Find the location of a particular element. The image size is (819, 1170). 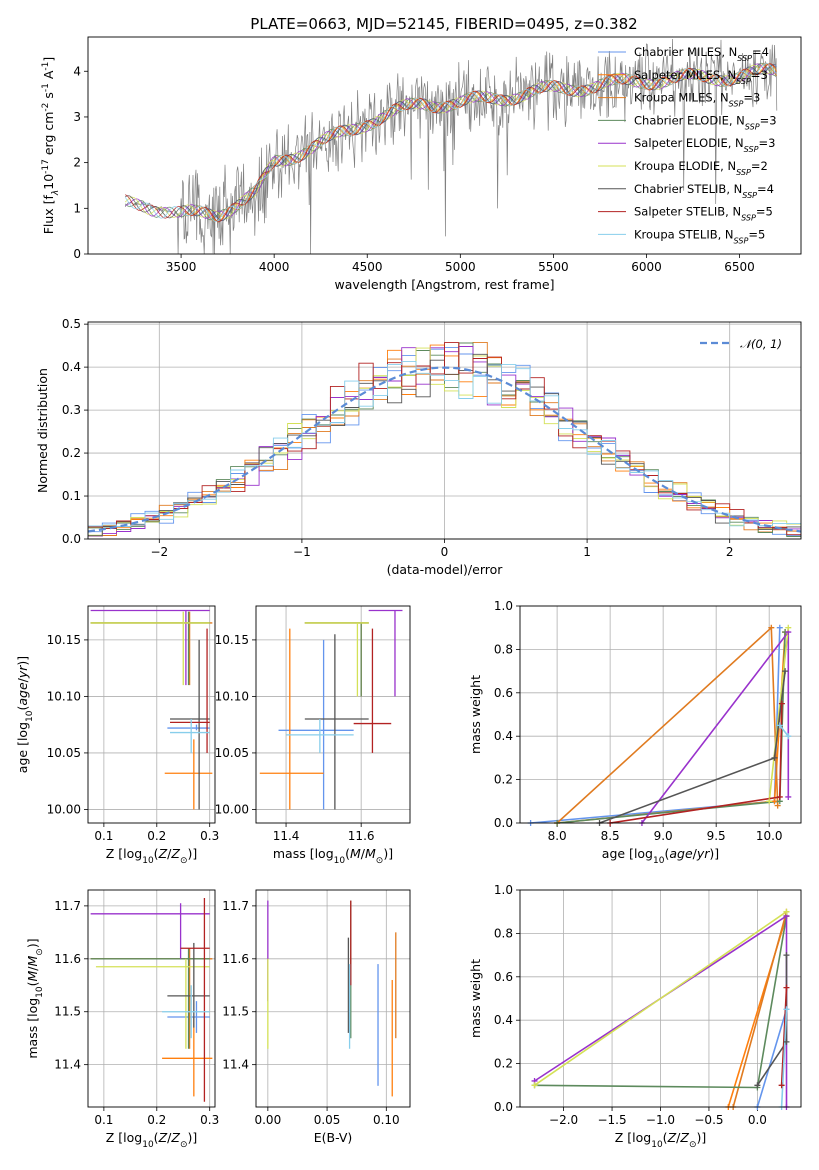

mass-vs-ebv-panel: 0.00 0.05 0.10 11.4 11.5 11.6 11.7 E(B-V) is located at coordinates (316, 1017).